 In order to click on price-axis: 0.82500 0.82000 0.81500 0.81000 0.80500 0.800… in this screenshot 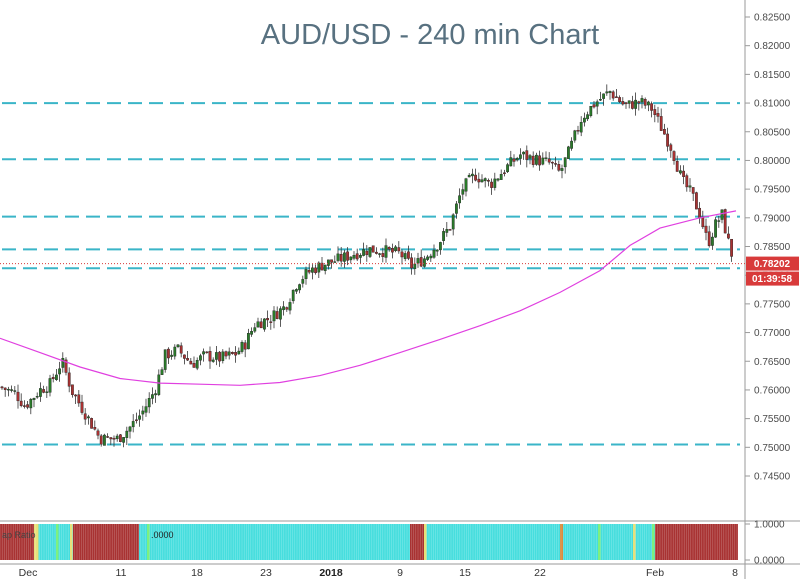, I will do `click(768, 248)`.